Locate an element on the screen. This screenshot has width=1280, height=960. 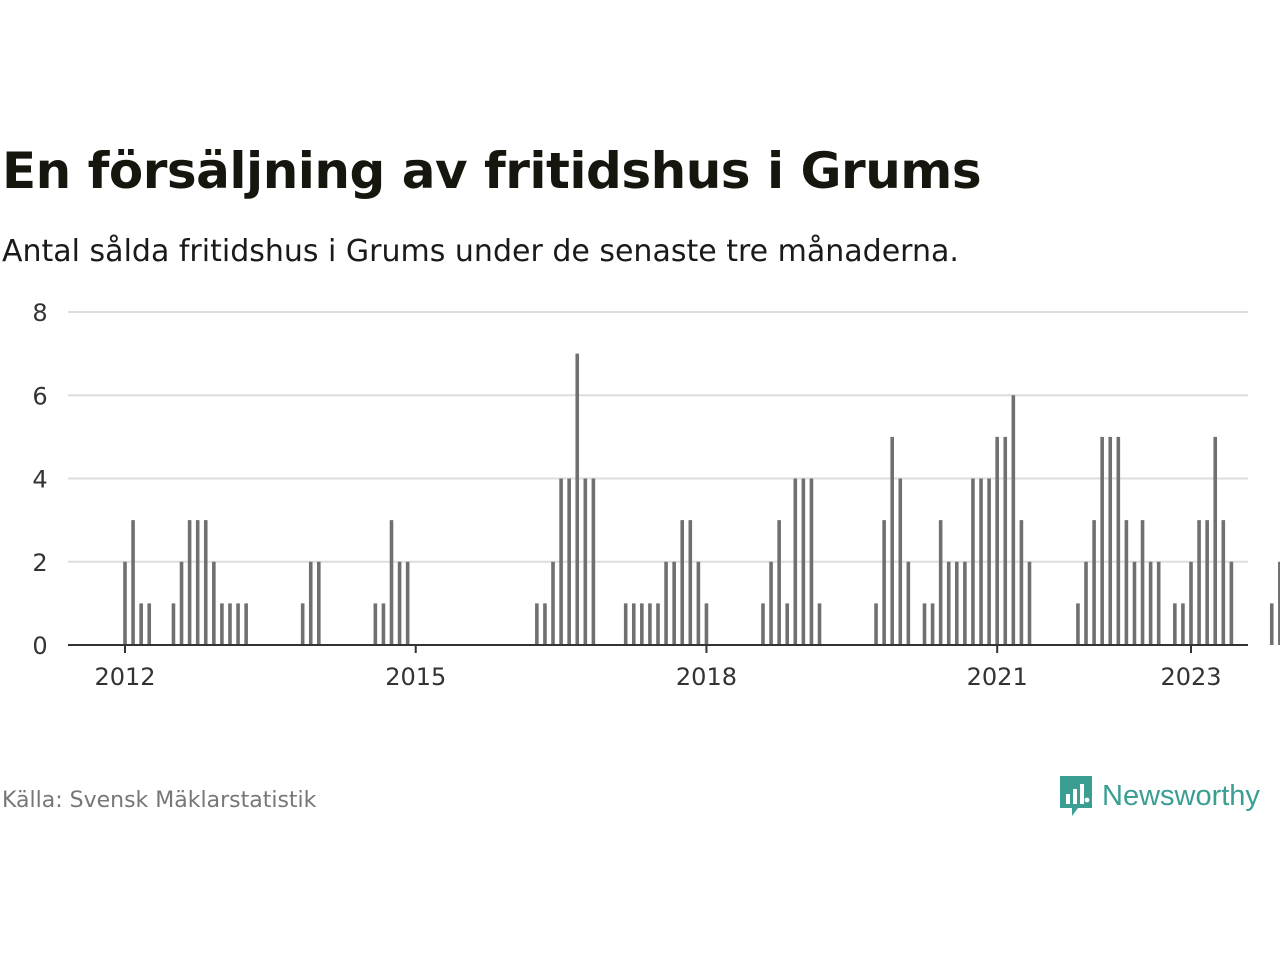
y-tick-label: 4 is located at coordinates (39, 480).